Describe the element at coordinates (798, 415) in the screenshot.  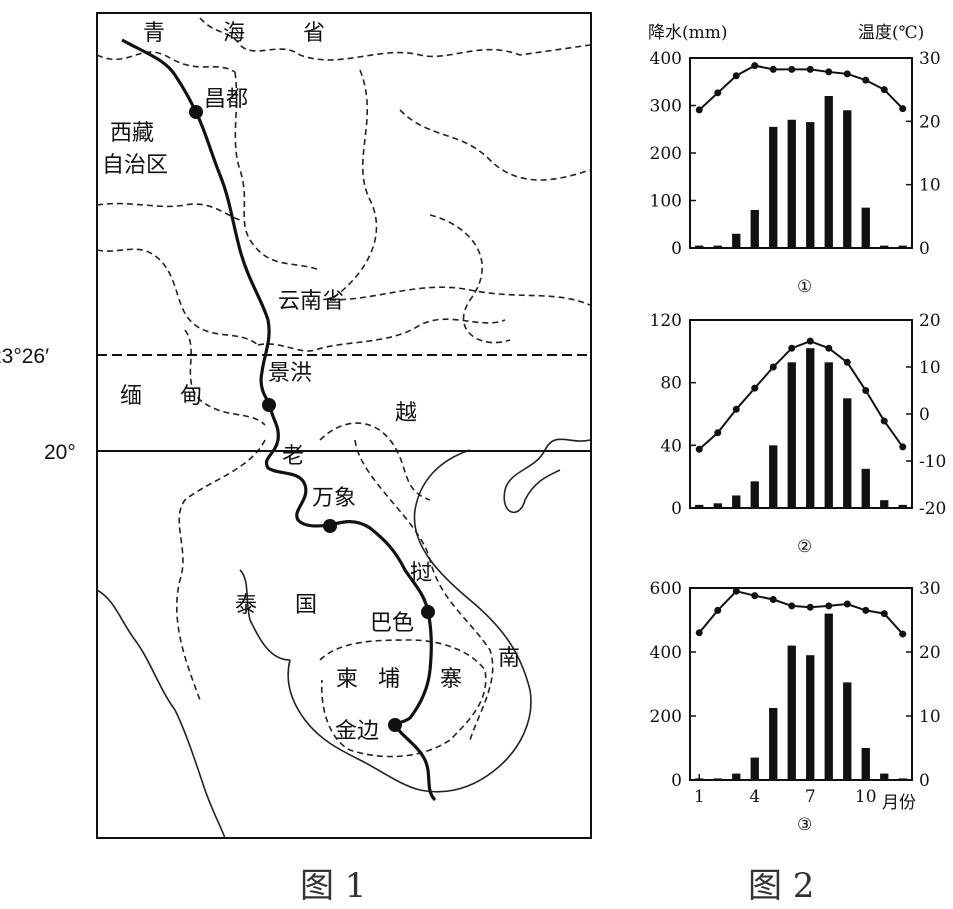
I see `climate-chart-2: 0 40 80 120 -20 -10 0 10 20` at that location.